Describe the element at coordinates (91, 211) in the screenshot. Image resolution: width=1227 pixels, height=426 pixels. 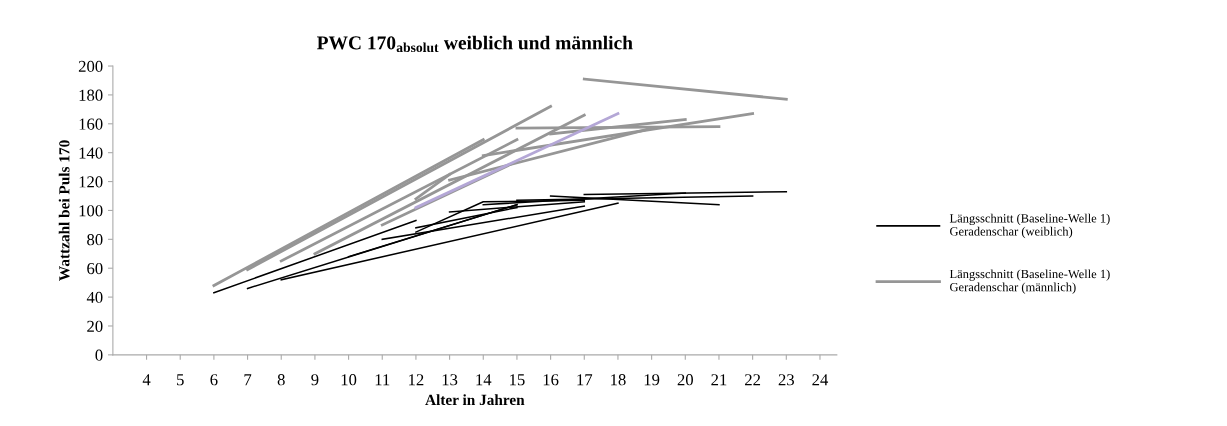
I see `y-tick-label: 100` at that location.